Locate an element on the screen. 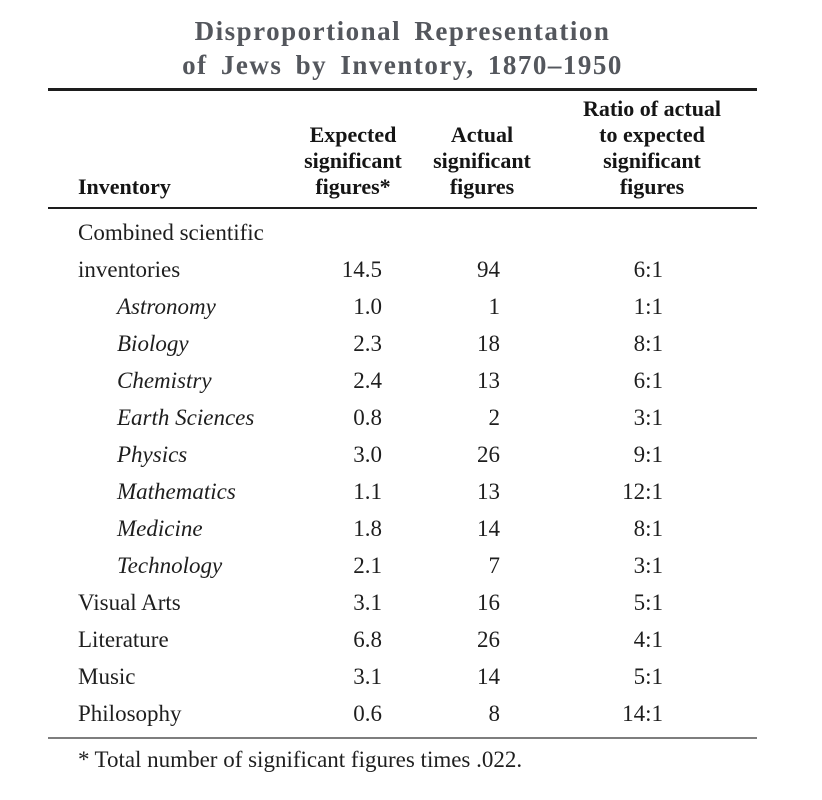 The image size is (822, 800). inventory-label: Mathematics is located at coordinates (176, 491).